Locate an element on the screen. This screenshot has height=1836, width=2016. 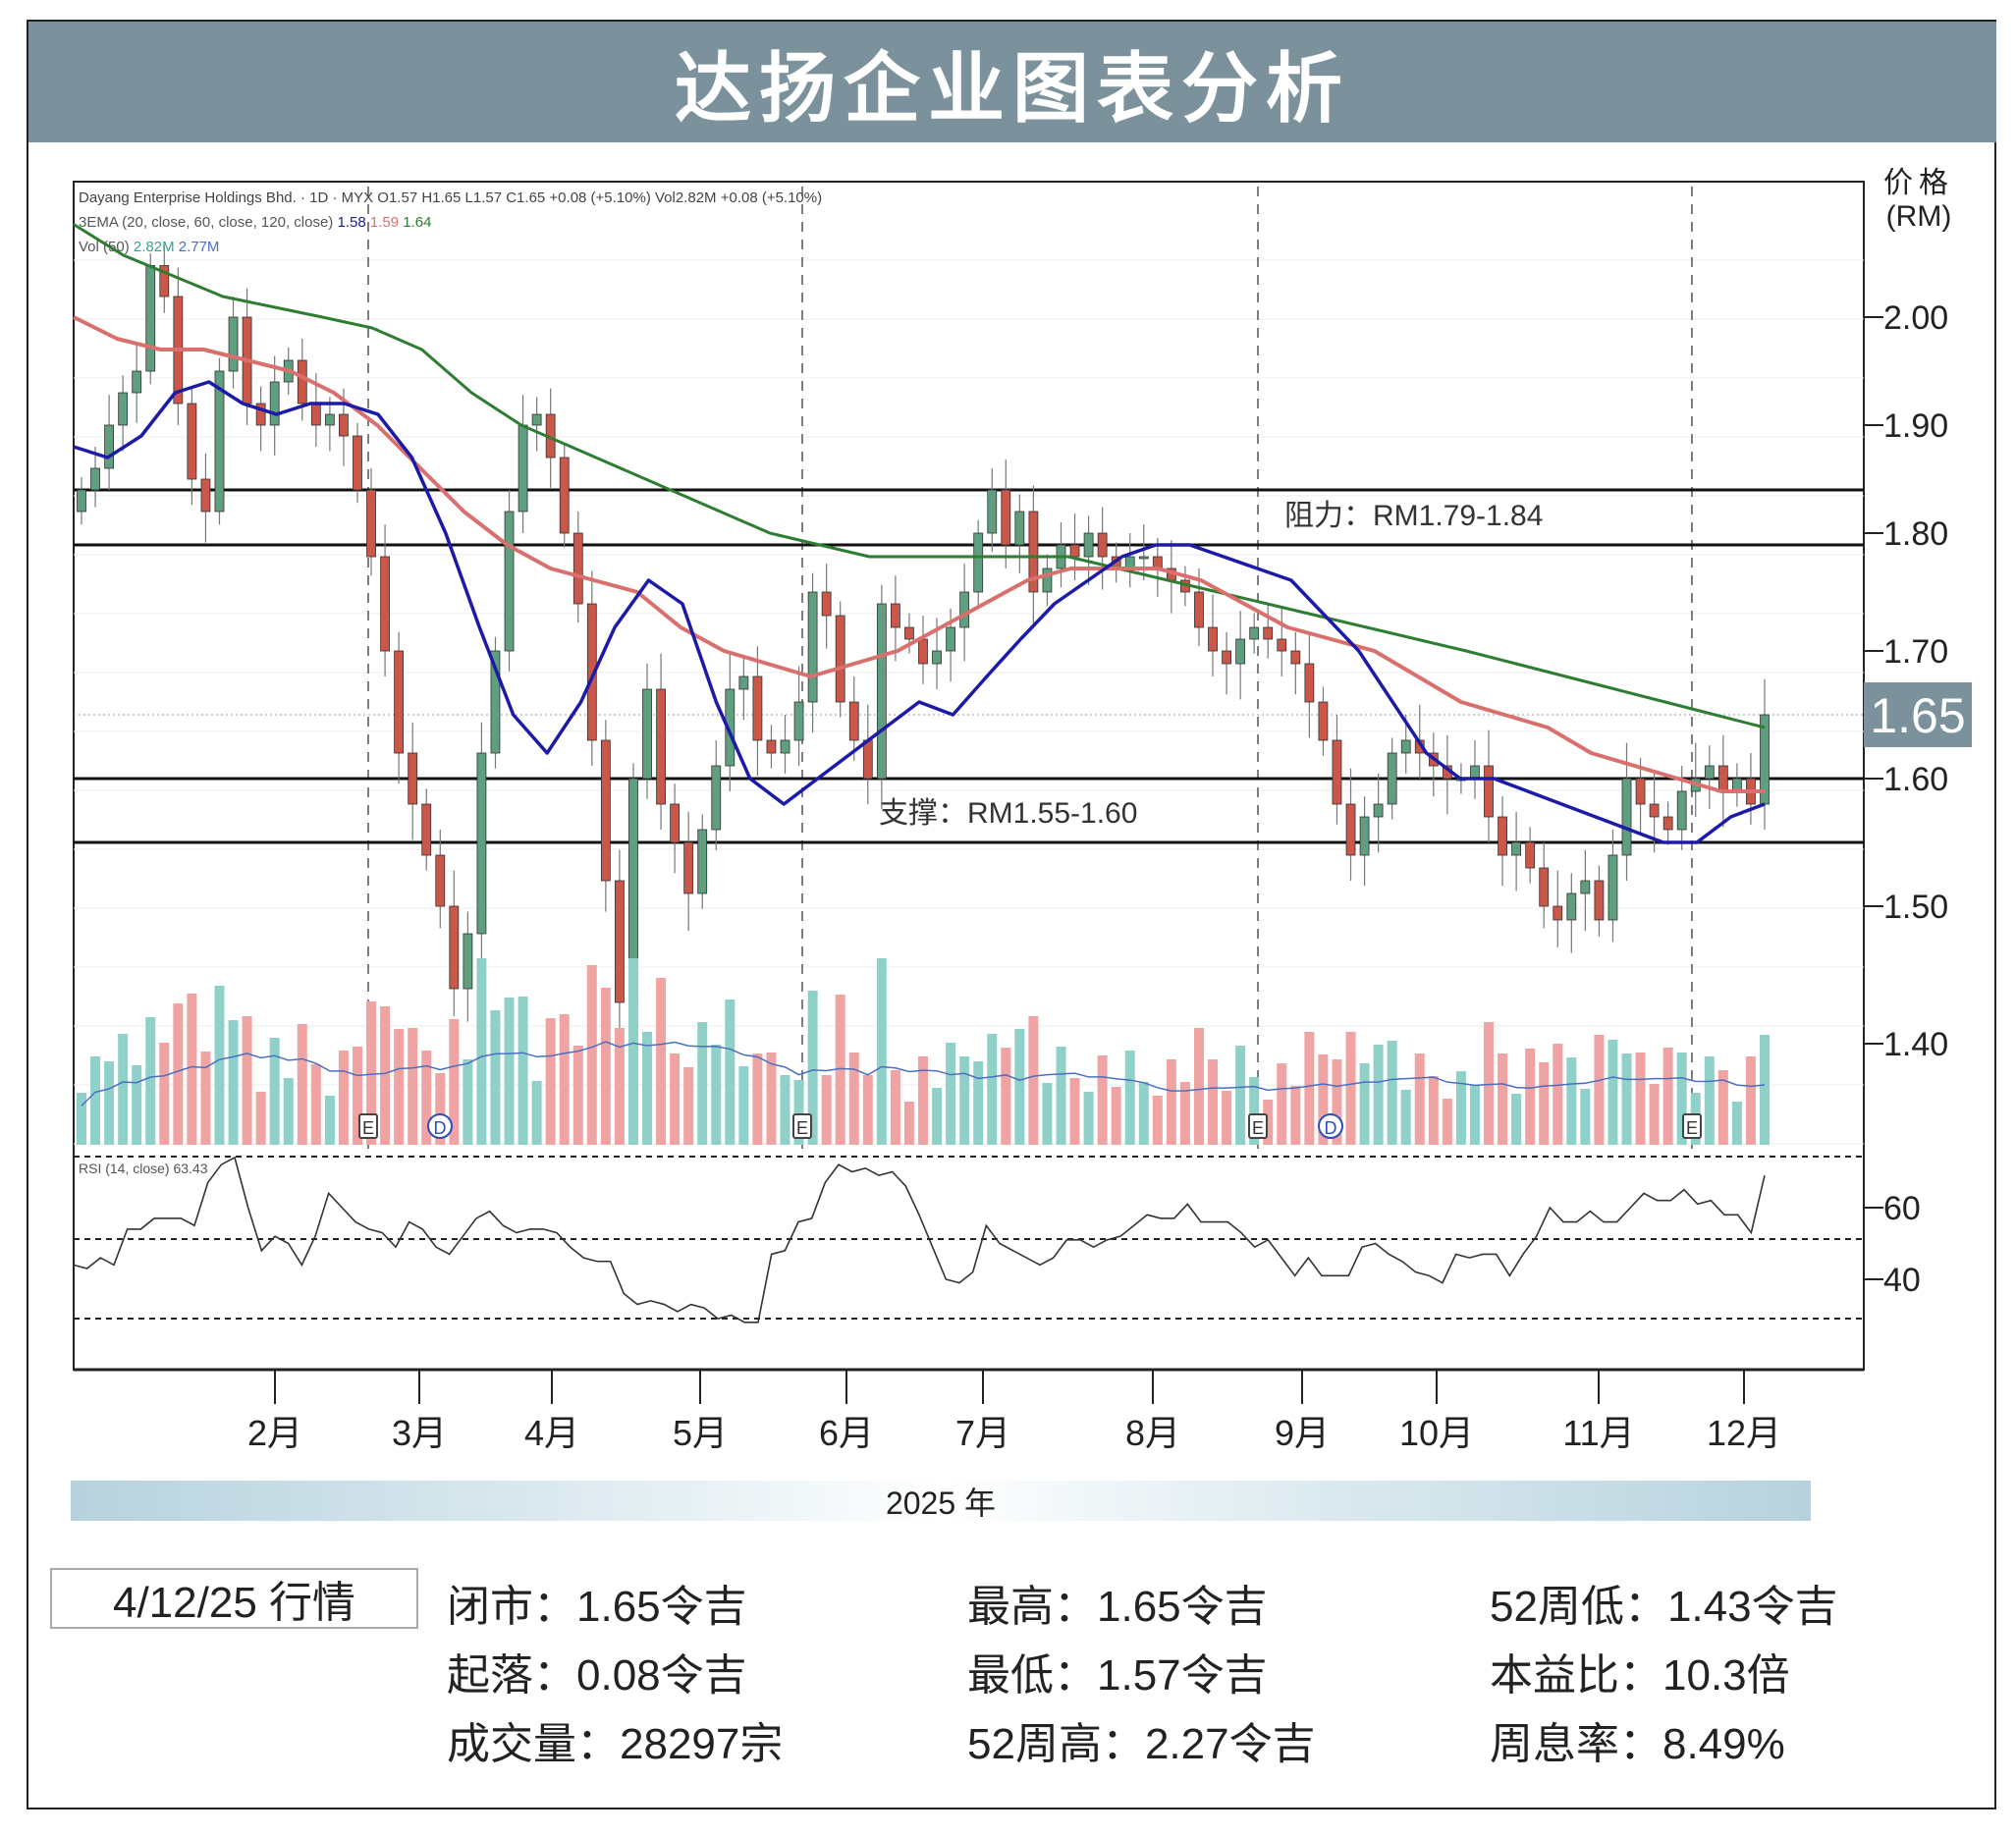
price-tick-label: 1.90 is located at coordinates (1915, 426).